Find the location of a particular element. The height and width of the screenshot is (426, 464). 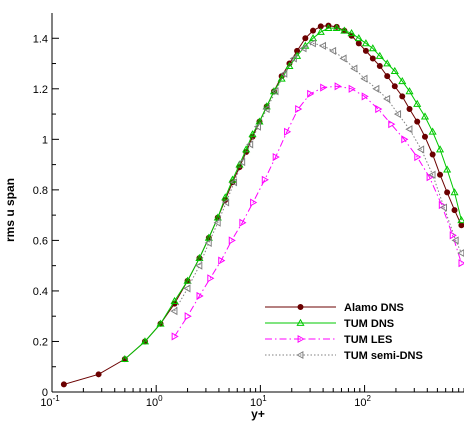

y-tick-label: 0 is located at coordinates (45, 393).